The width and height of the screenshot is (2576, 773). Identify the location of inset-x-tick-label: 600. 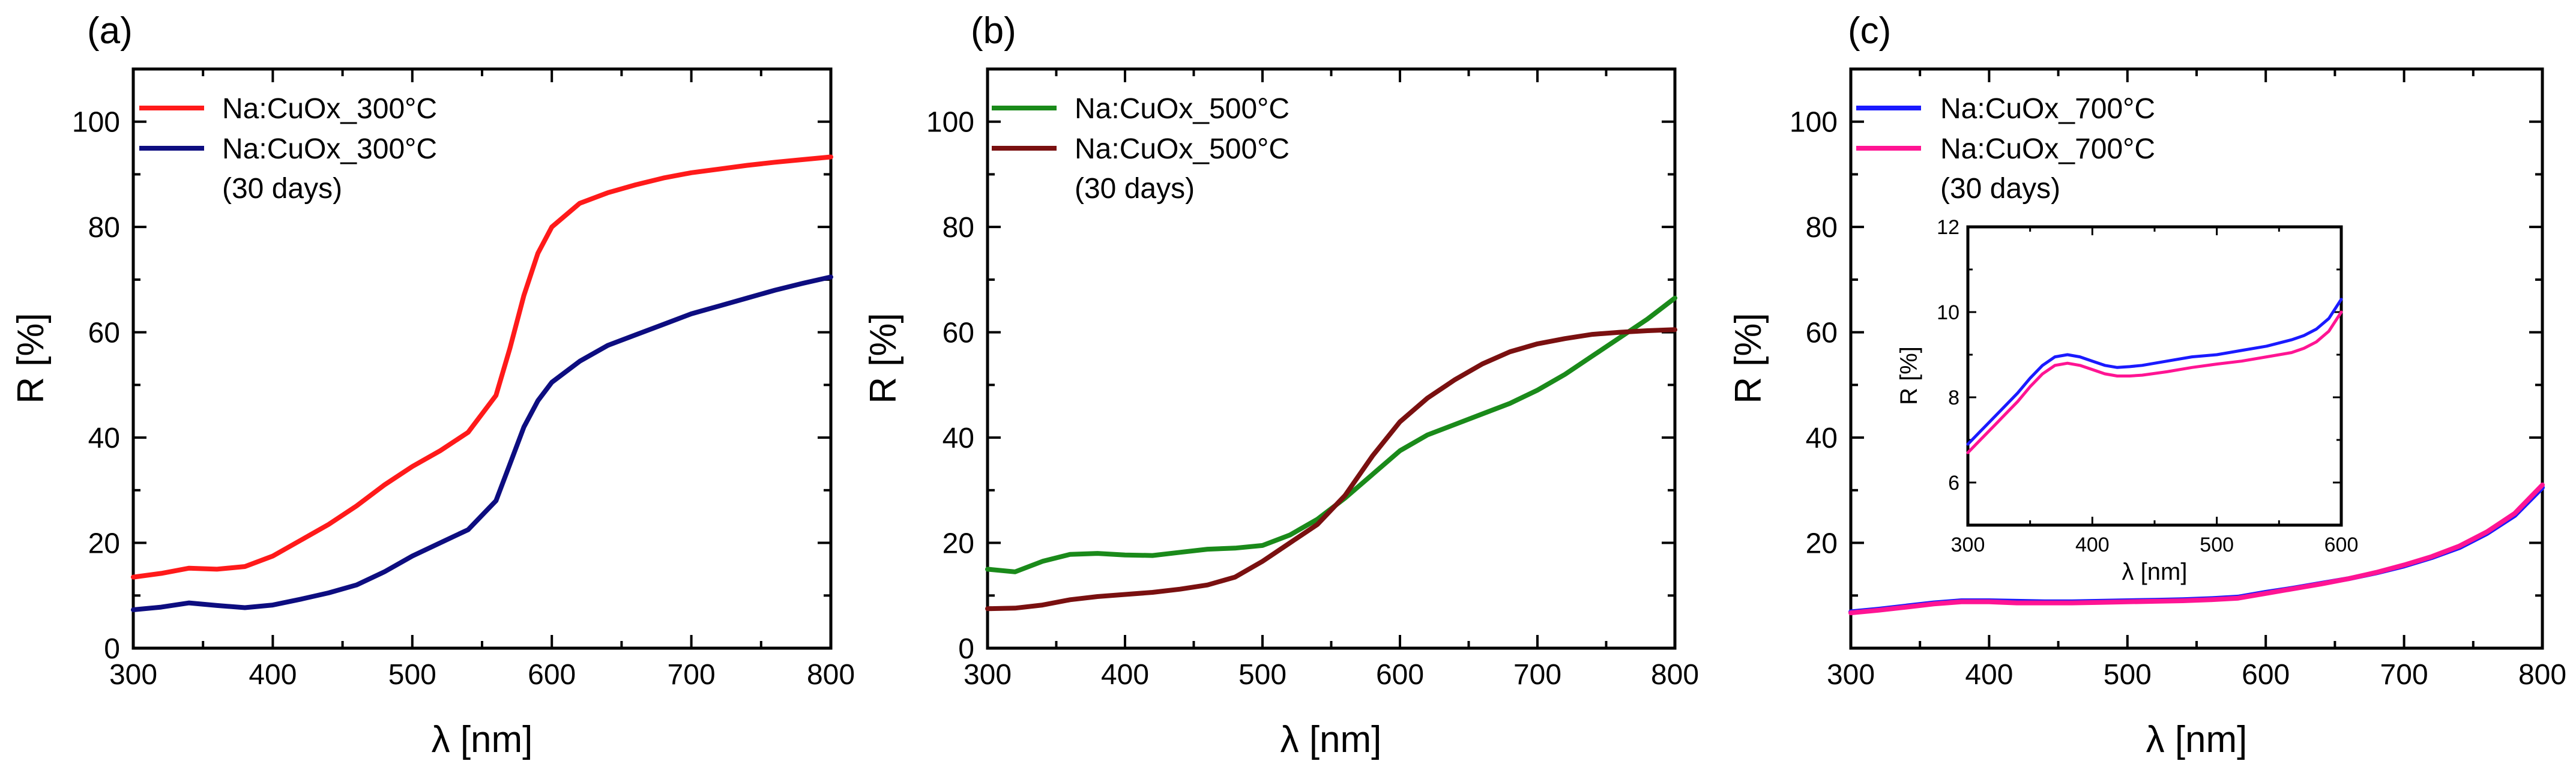
(2341, 545).